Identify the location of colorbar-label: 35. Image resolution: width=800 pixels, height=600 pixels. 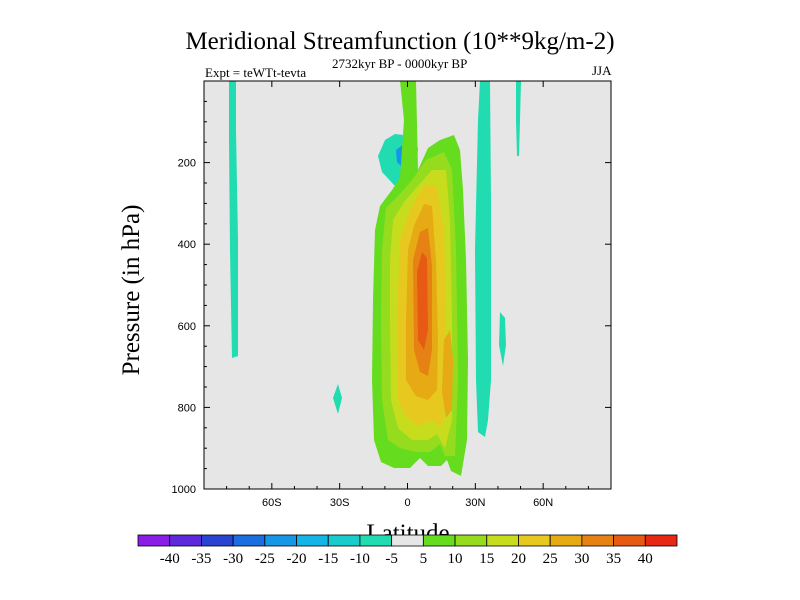
(613, 559).